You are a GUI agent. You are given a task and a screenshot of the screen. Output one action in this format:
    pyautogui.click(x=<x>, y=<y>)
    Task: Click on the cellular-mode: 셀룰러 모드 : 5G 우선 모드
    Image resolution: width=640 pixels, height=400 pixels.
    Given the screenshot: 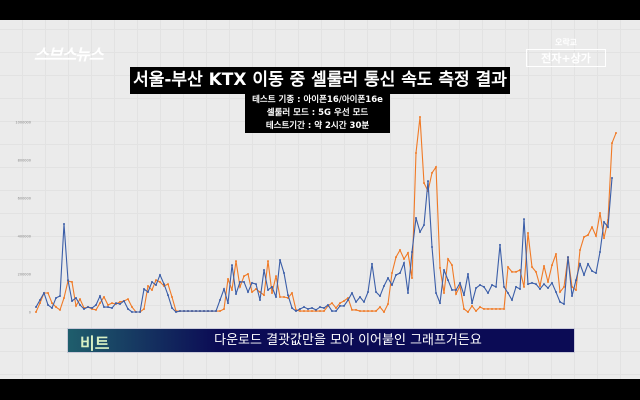 What is the action you would take?
    pyautogui.click(x=317, y=113)
    